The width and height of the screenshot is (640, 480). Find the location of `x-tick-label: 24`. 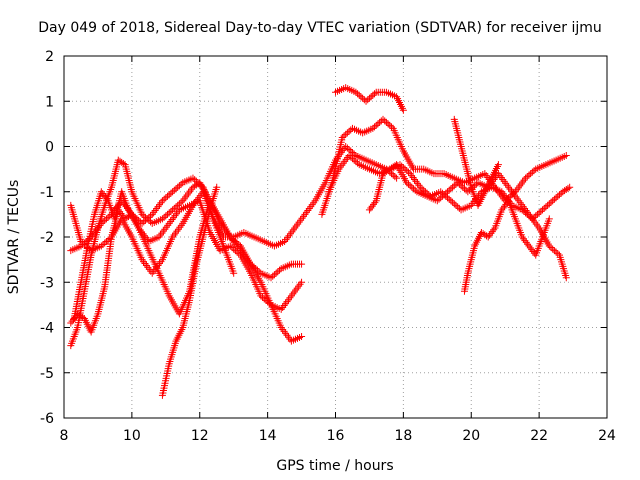

x-tick-label: 24 is located at coordinates (607, 436).